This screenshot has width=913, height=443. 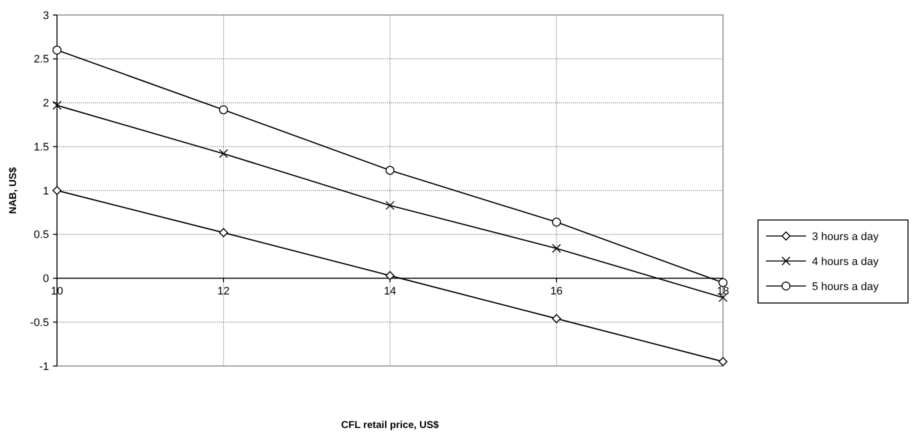 What do you see at coordinates (223, 291) in the screenshot?
I see `x-tick-label: 12` at bounding box center [223, 291].